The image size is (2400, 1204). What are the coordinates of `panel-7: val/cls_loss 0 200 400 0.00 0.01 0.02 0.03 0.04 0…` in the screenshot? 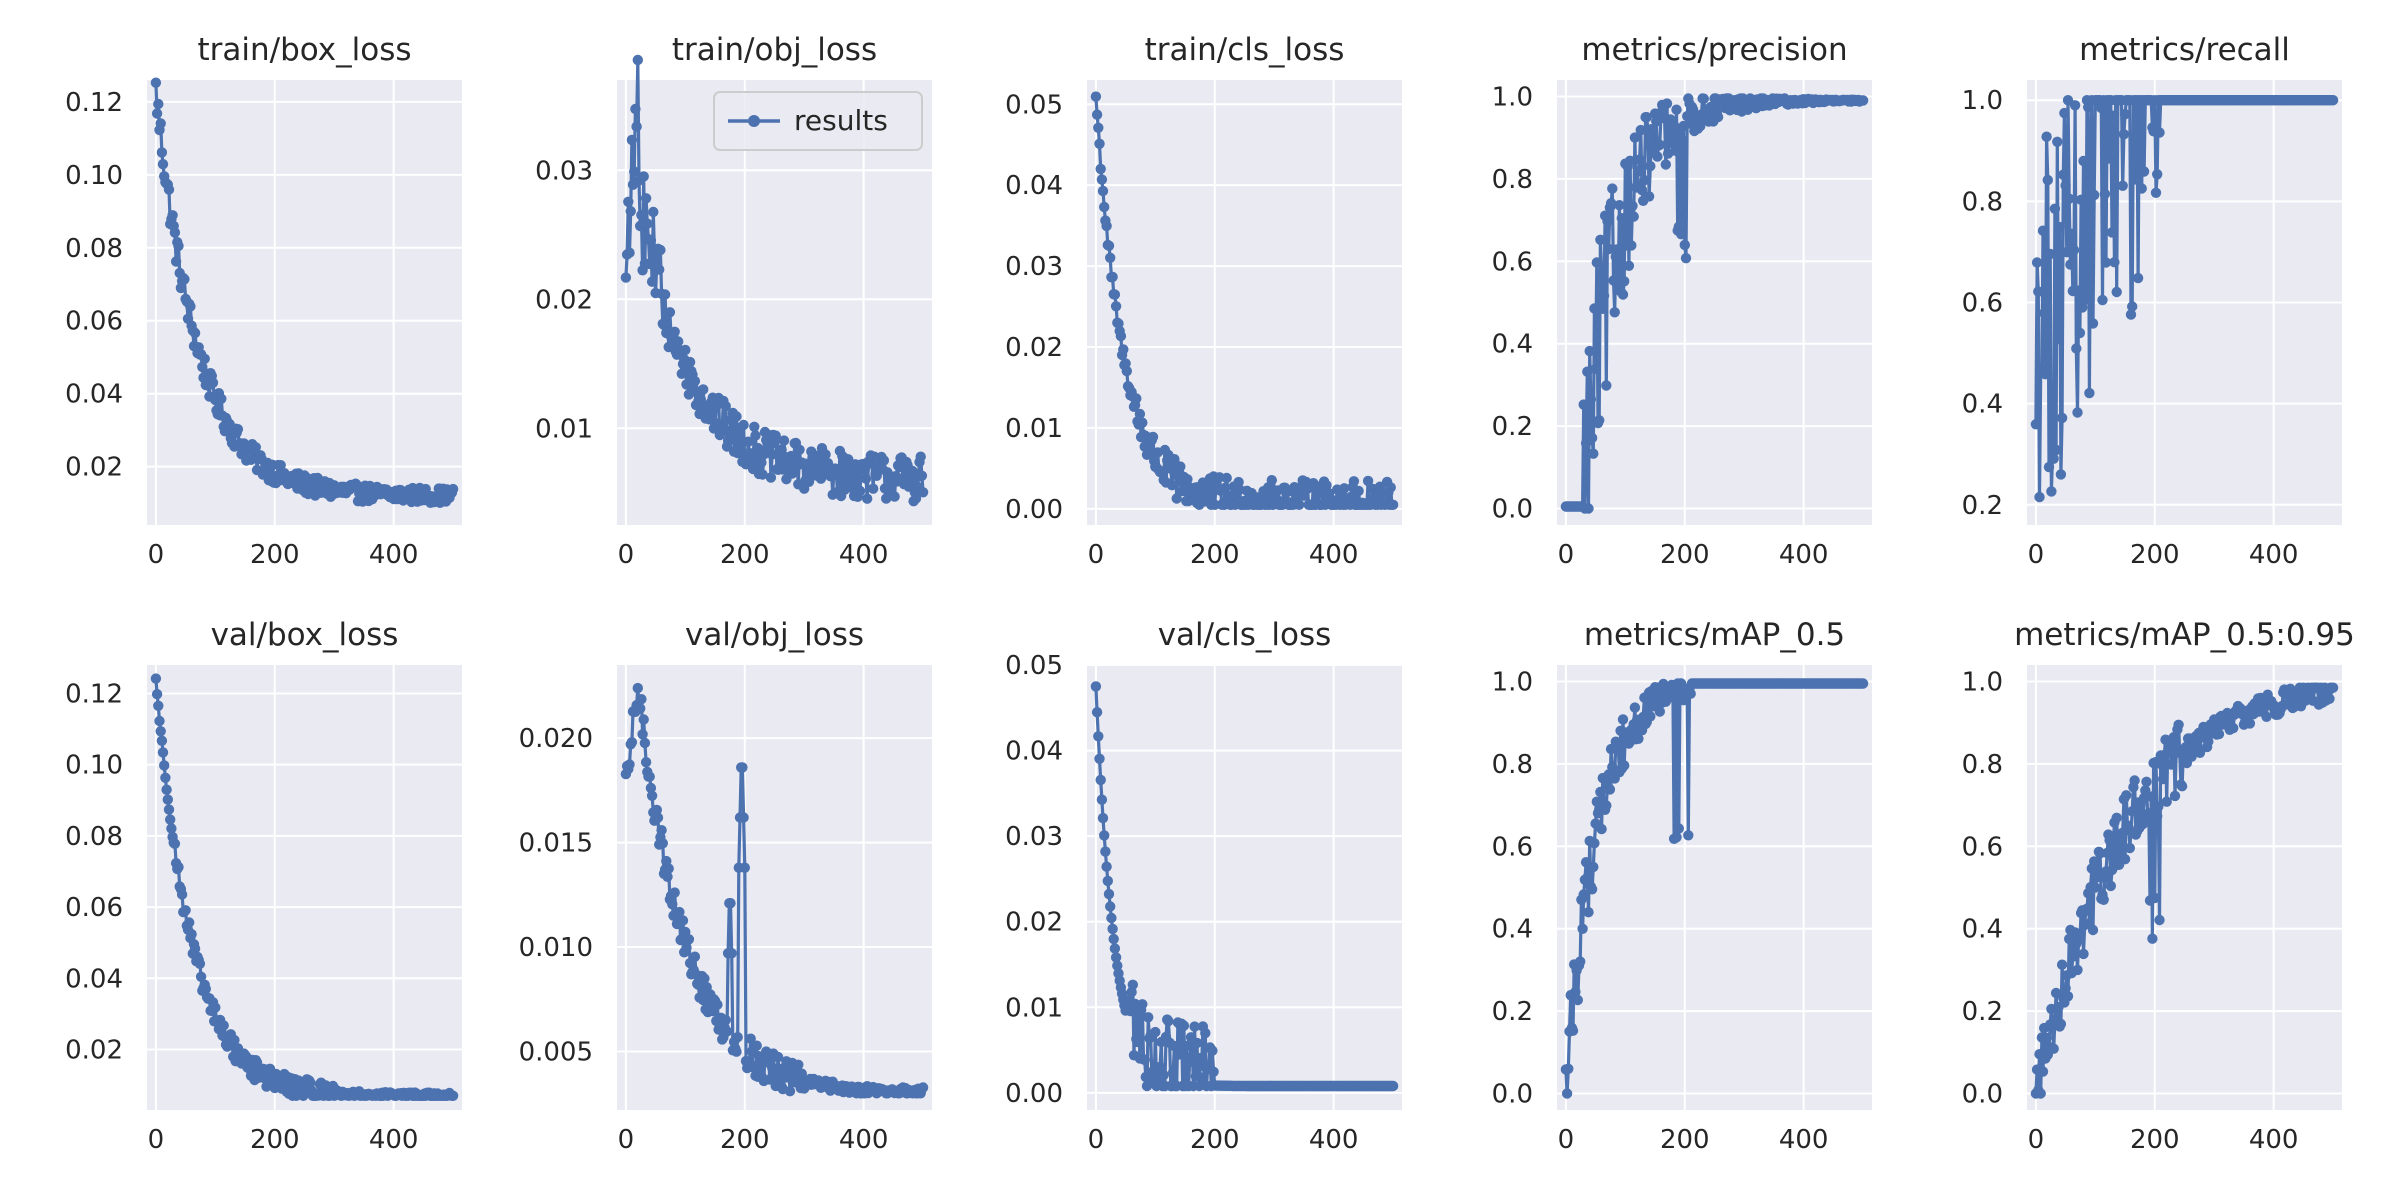 It's located at (1203, 886).